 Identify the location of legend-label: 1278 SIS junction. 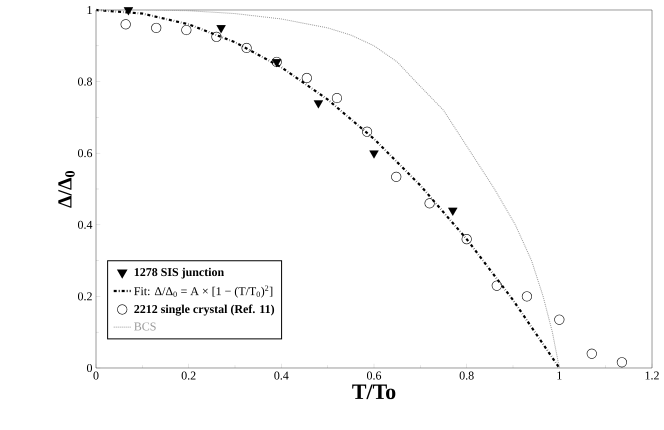
(179, 273).